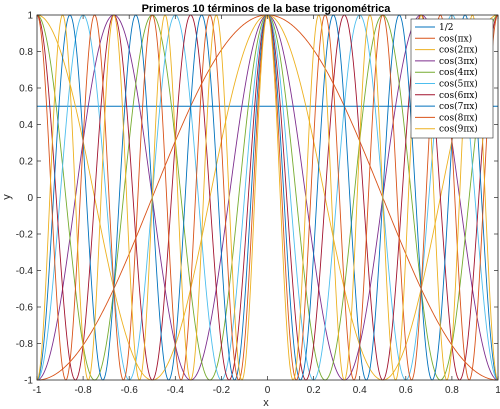 The width and height of the screenshot is (500, 409). Describe the element at coordinates (7, 197) in the screenshot. I see `y-axis-label: y` at that location.